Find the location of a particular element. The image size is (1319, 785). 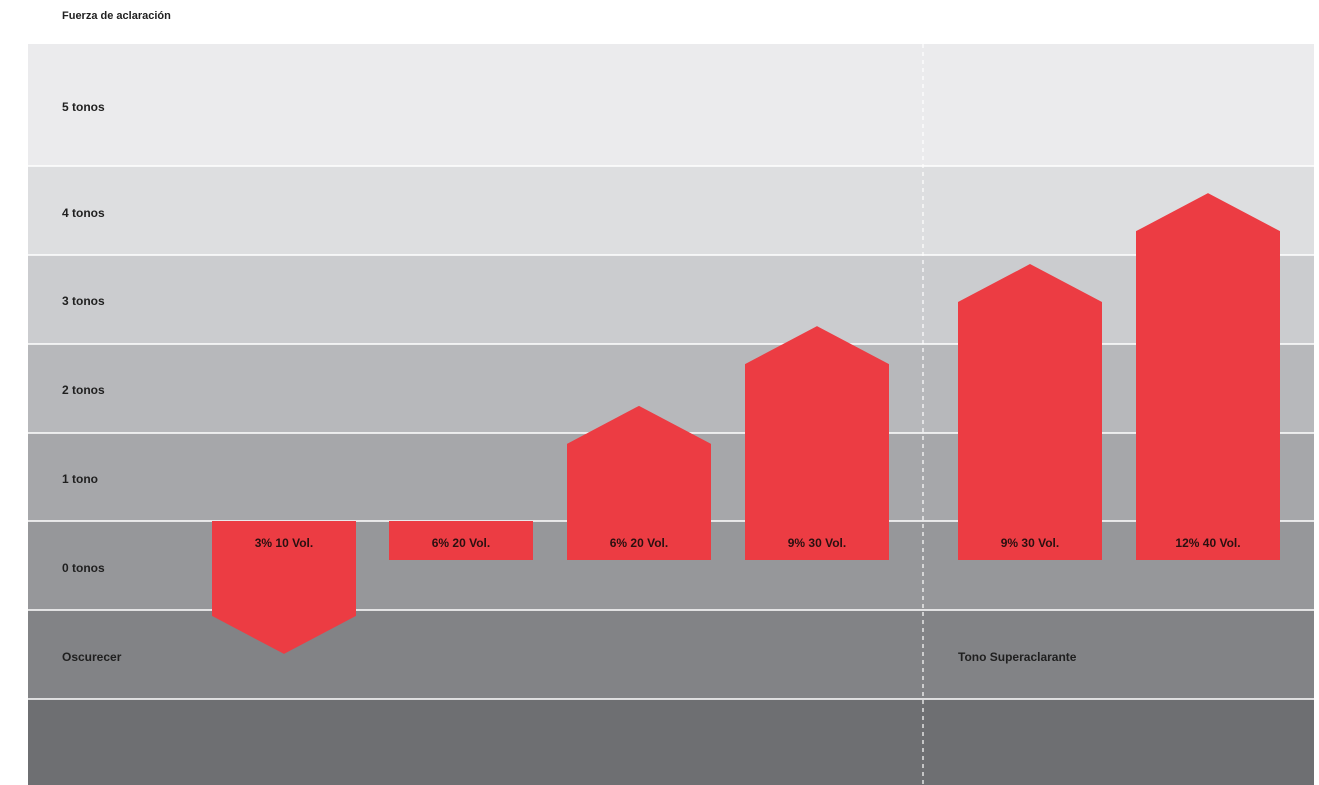

level-label: Oscurecer is located at coordinates (92, 657).